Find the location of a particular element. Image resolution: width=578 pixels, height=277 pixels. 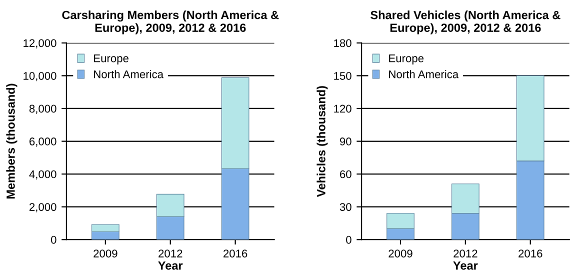

y-tick-label: 2,000 is located at coordinates (43, 207).